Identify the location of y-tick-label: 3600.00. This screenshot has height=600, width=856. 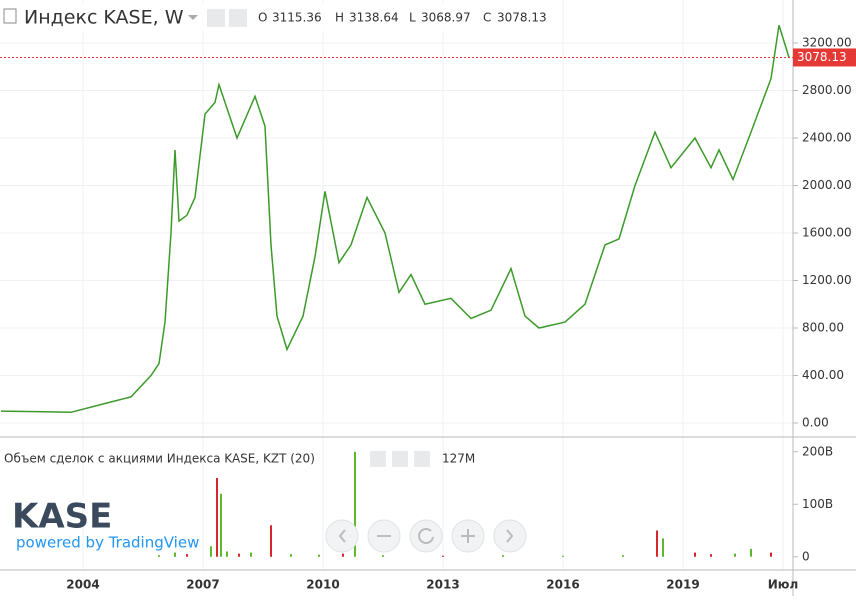
(827, 1).